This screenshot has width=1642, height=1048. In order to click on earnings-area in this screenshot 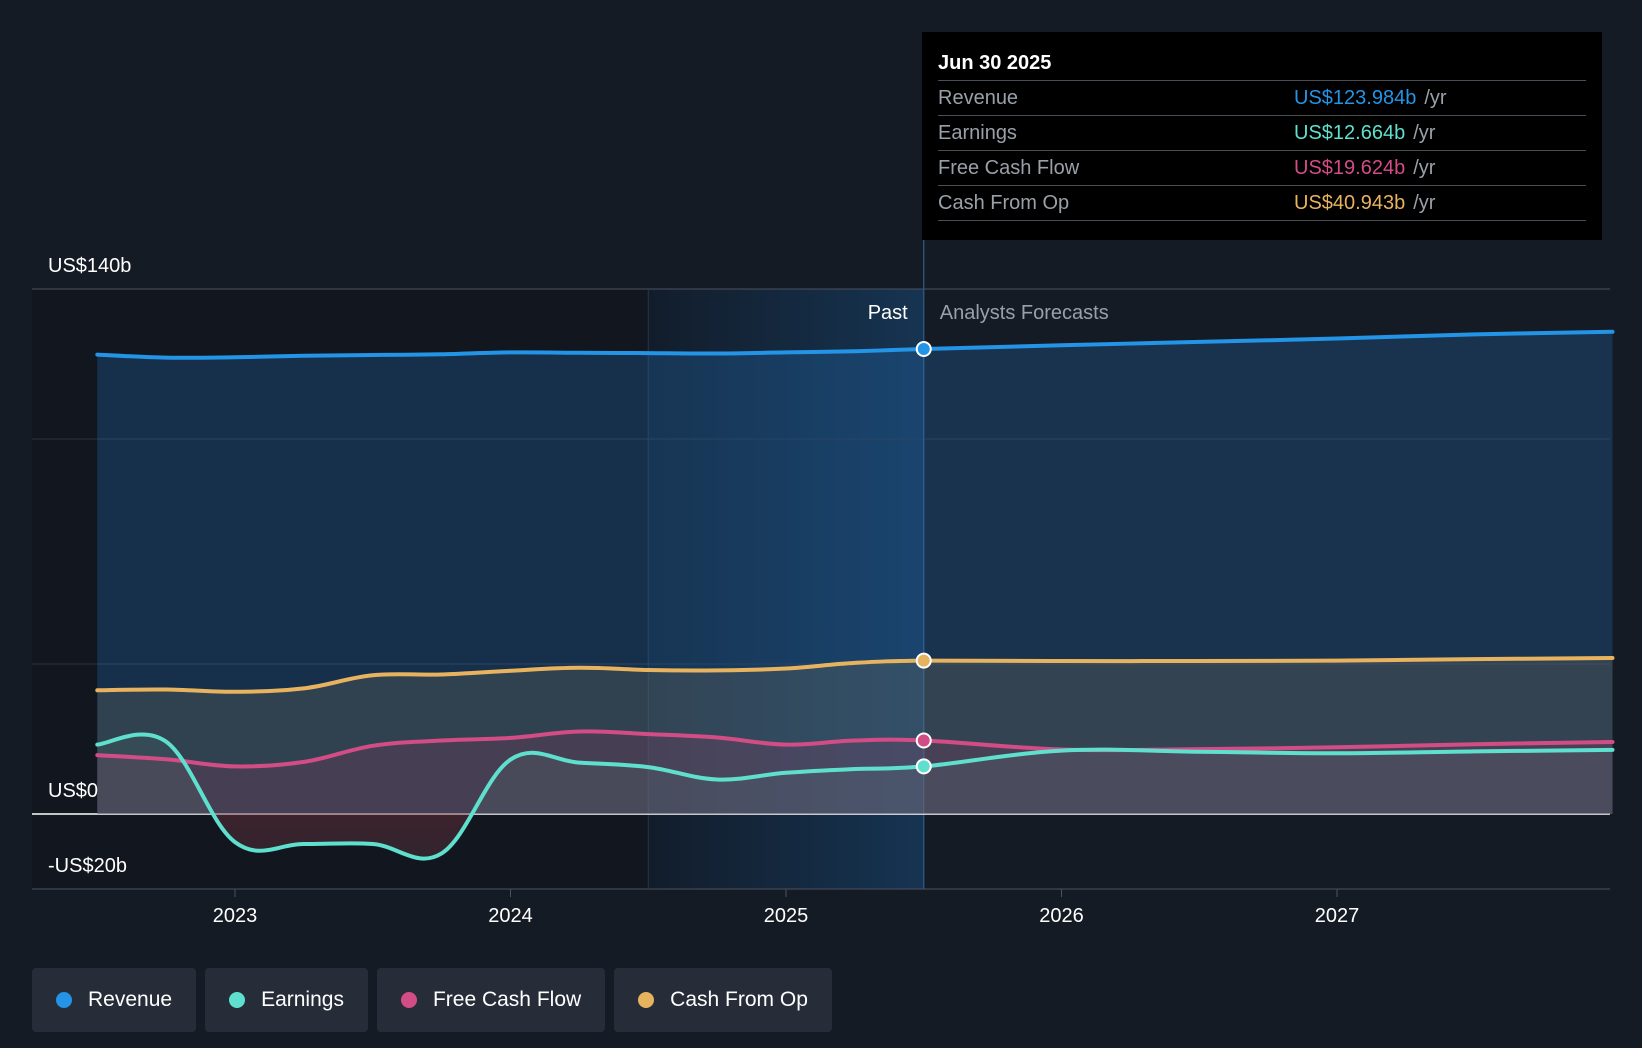, I will do `click(855, 796)`.